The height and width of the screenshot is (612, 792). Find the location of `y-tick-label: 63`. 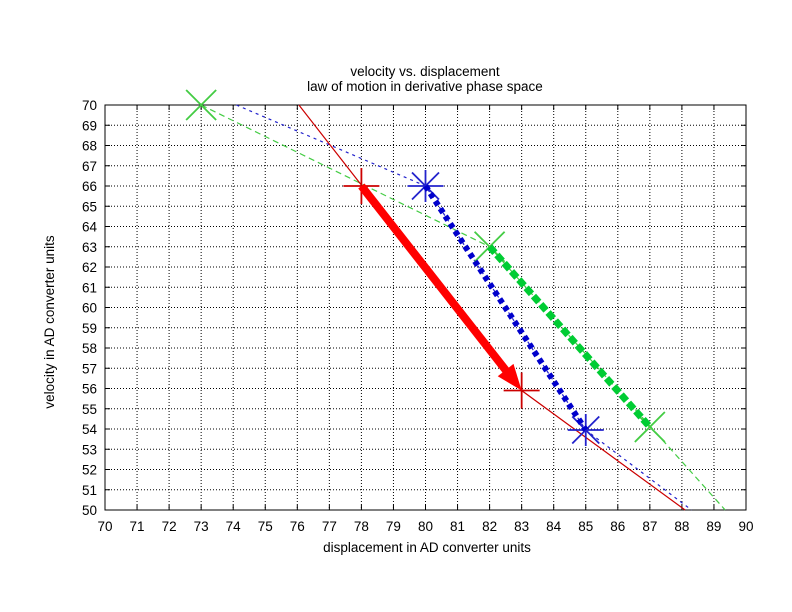

y-tick-label: 63 is located at coordinates (89, 247).